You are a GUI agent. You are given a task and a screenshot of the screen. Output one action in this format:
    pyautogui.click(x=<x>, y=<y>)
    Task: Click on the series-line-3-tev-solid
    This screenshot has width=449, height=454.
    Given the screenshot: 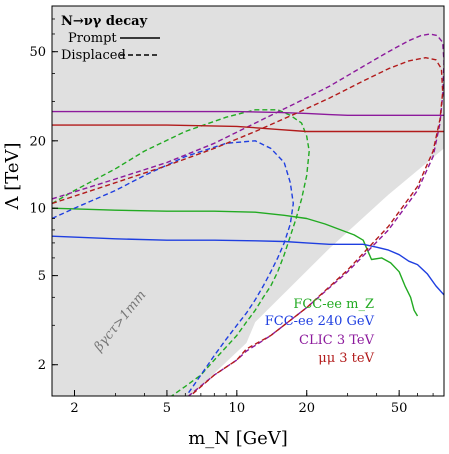 What is the action you would take?
    pyautogui.click(x=248, y=128)
    